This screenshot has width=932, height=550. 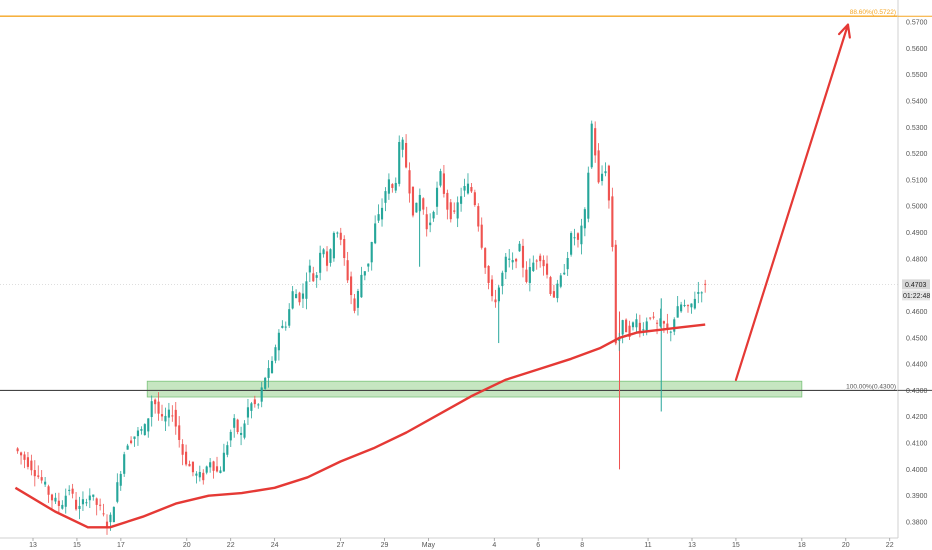 What do you see at coordinates (846, 545) in the screenshot?
I see `x-tick-label: 20` at bounding box center [846, 545].